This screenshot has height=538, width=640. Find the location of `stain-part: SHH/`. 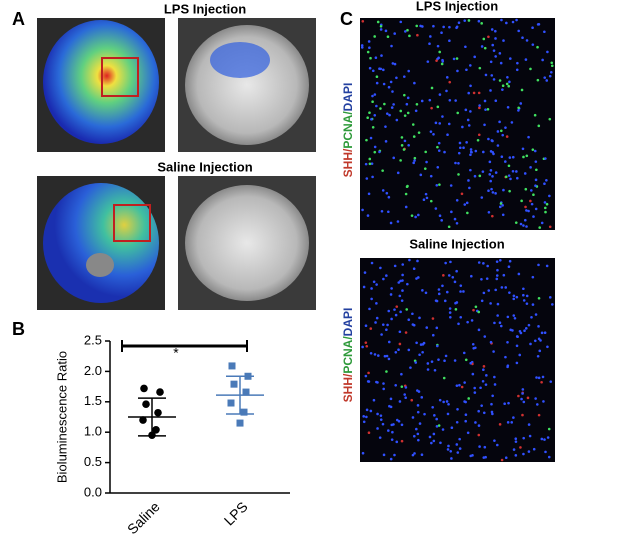

stain-part: SHH/ is located at coordinates (348, 162).